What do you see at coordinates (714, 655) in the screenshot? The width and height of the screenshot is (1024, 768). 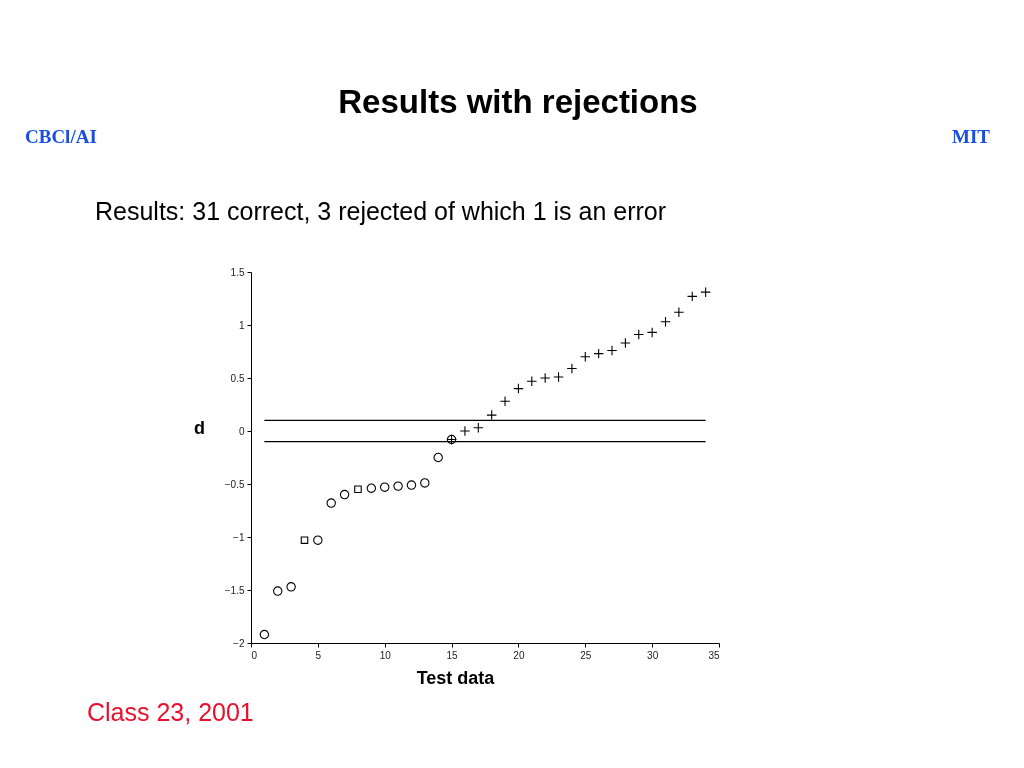 I see `x-tick-label: 35` at bounding box center [714, 655].